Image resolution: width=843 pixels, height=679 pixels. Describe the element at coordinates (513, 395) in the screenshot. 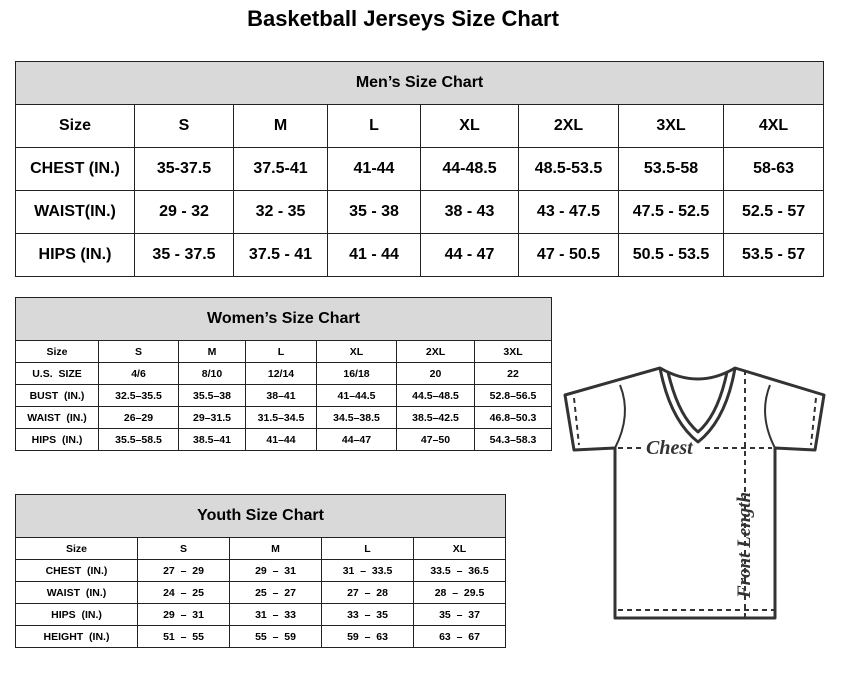

I see `table-cell: 52.8–56.5` at that location.